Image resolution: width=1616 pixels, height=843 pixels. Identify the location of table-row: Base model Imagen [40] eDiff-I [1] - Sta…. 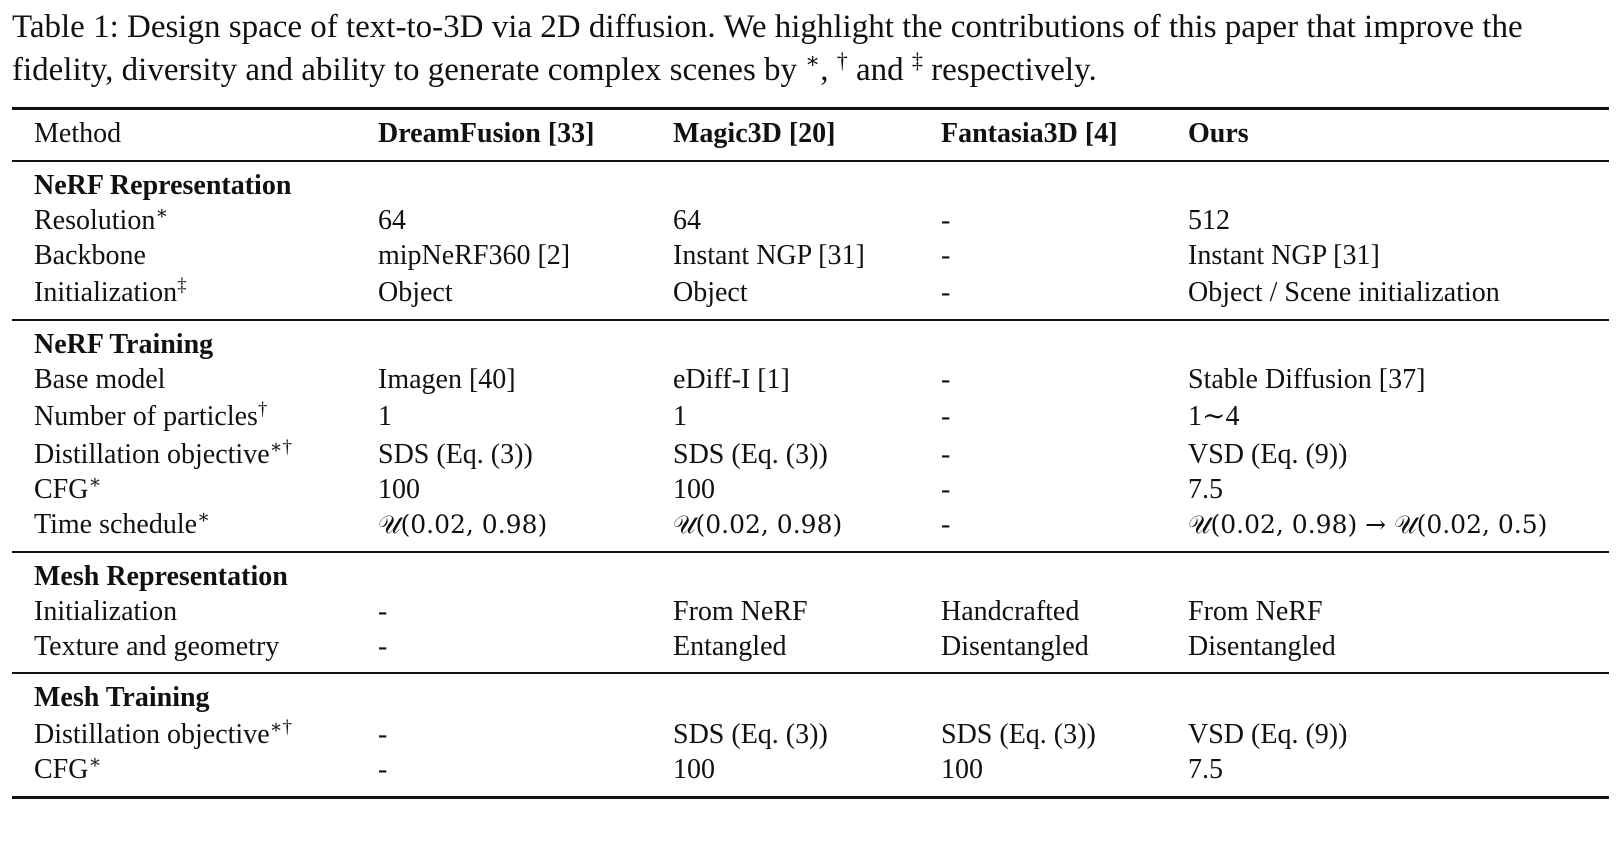
(808, 380).